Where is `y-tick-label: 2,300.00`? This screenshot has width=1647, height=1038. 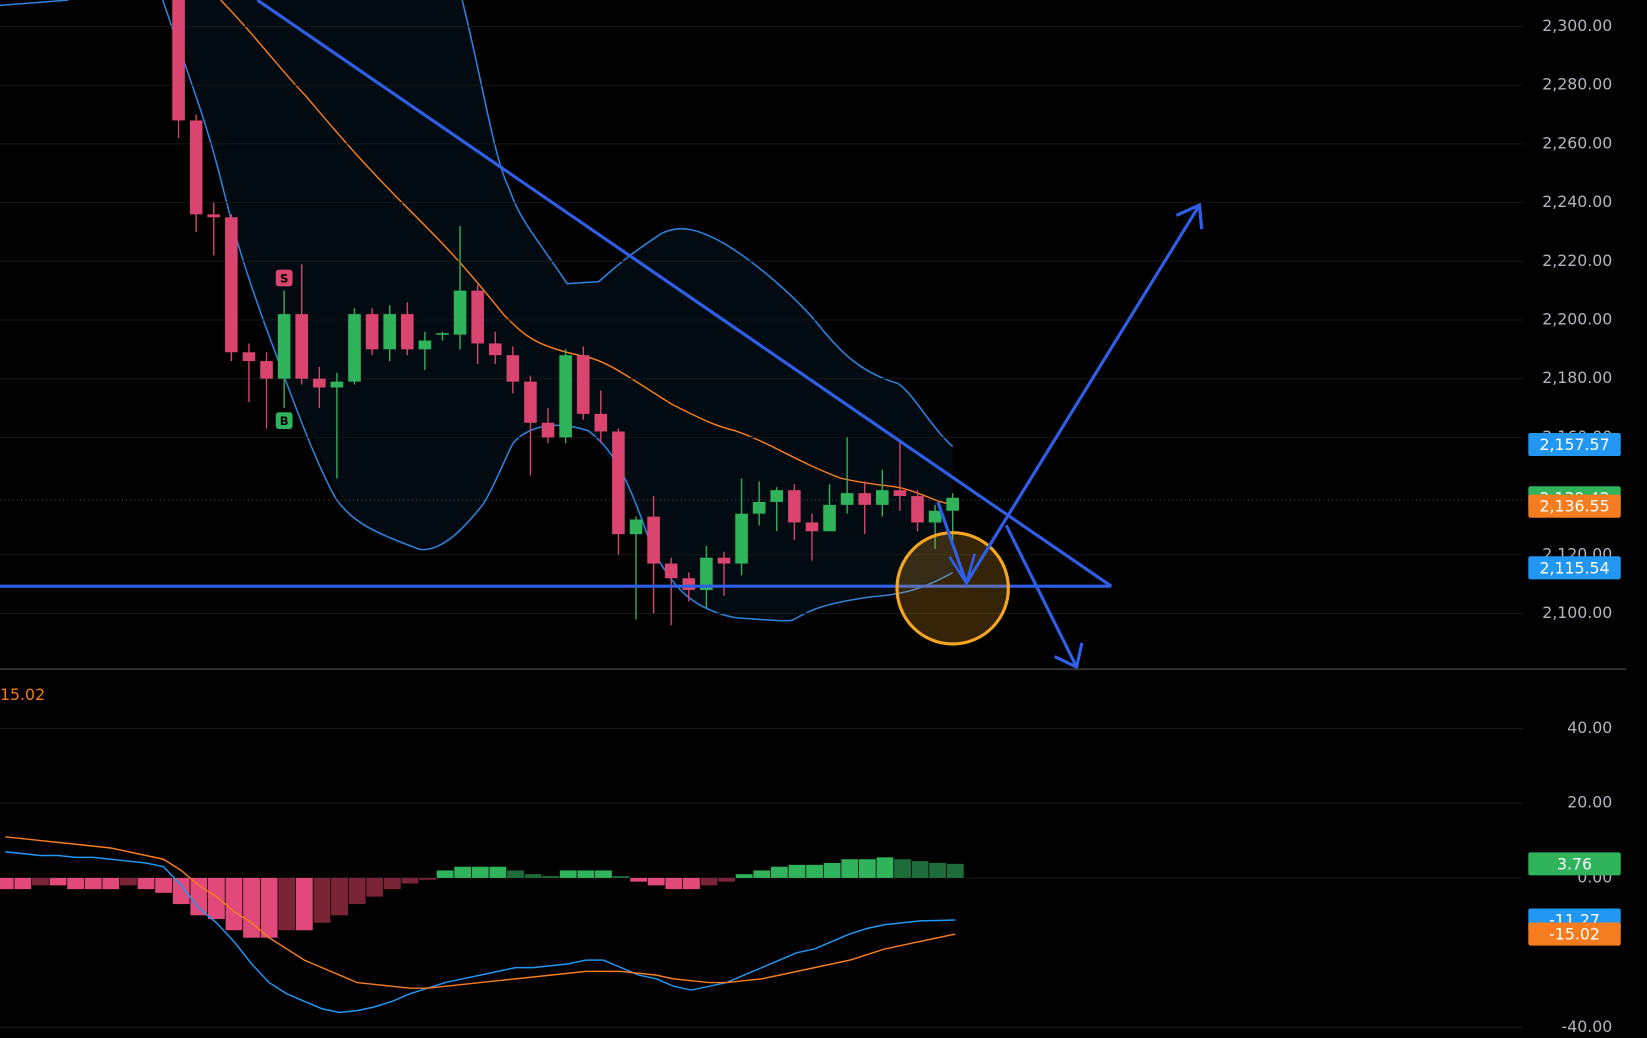
y-tick-label: 2,300.00 is located at coordinates (1577, 25).